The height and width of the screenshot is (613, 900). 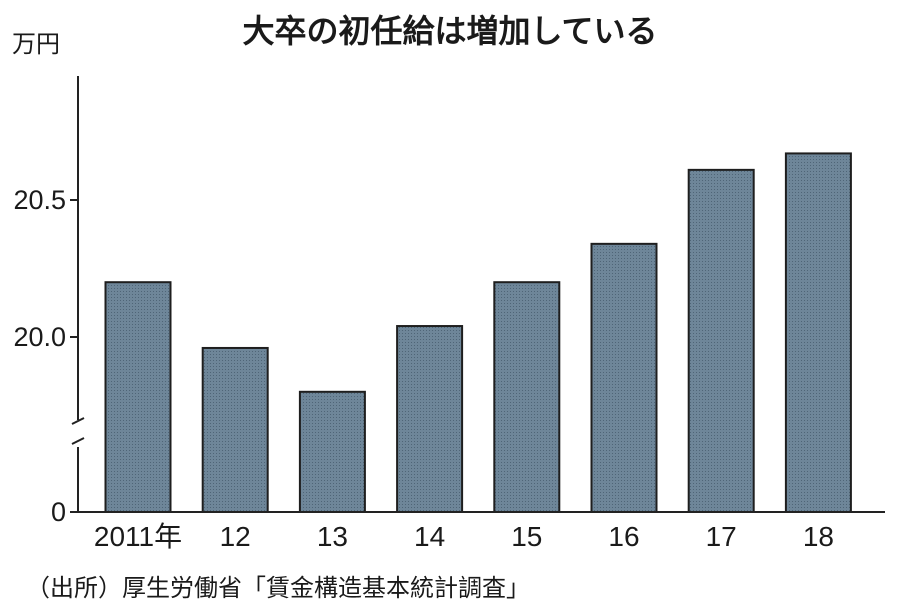 I want to click on y-tick-layer: 0 20.0 20.5, so click(x=45, y=356).